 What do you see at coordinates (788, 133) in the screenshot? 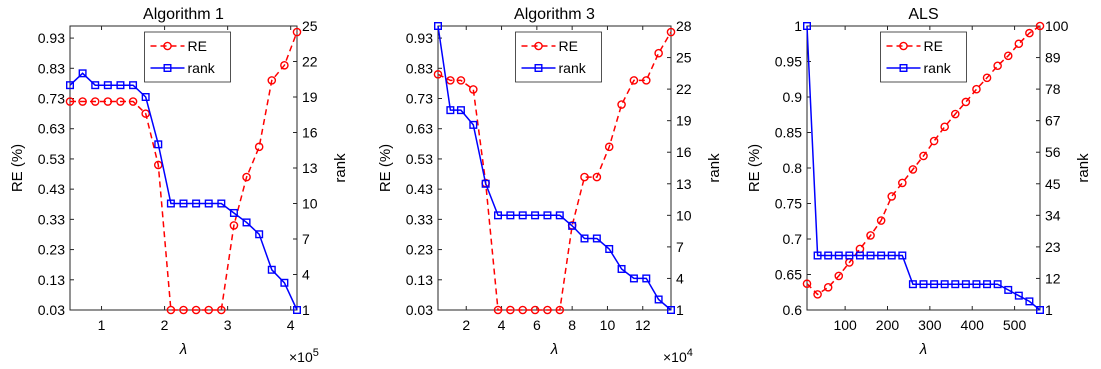
I see `y-left-tick-label: 0.85` at bounding box center [788, 133].